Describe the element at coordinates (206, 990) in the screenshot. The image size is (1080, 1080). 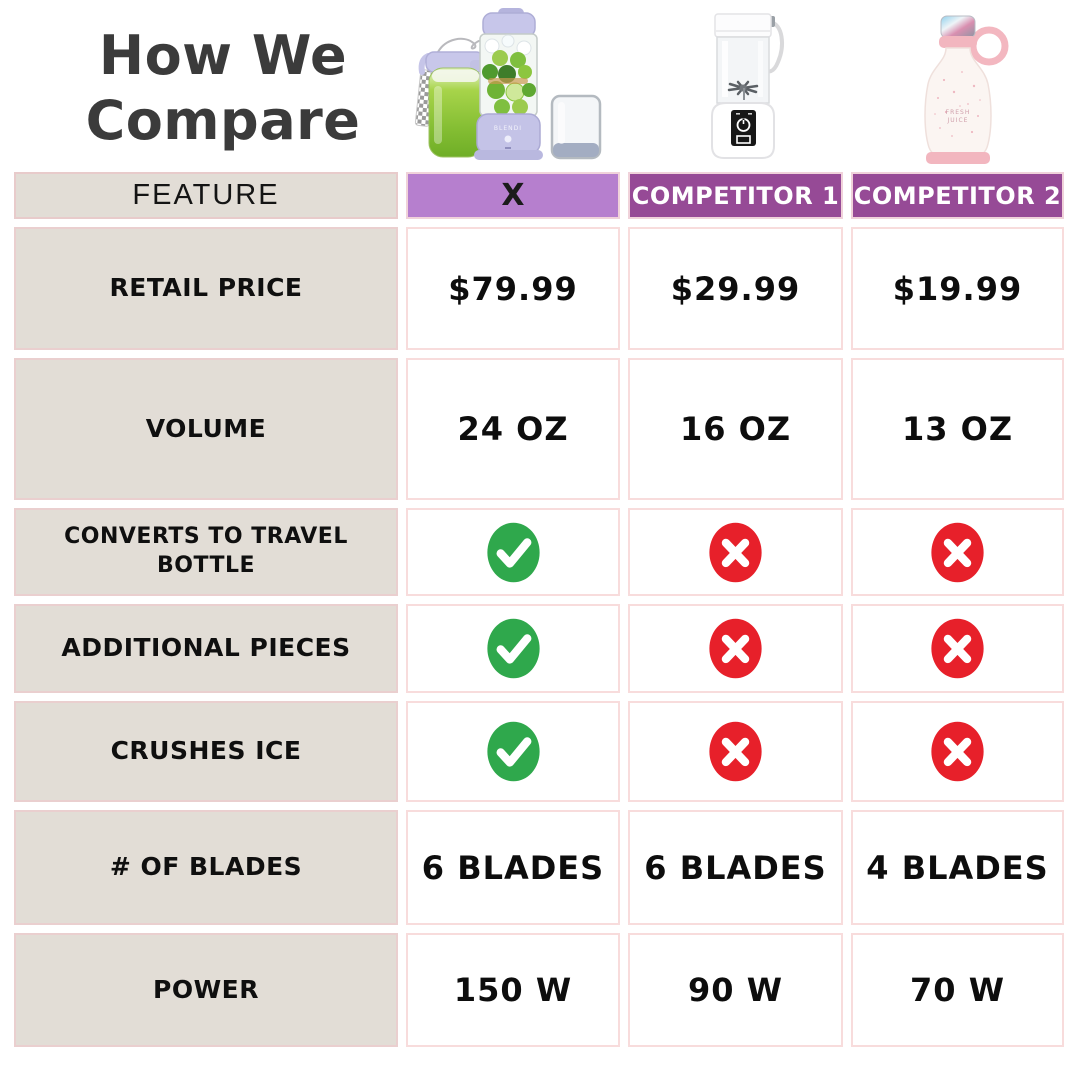
I see `feature-label: POWER` at that location.